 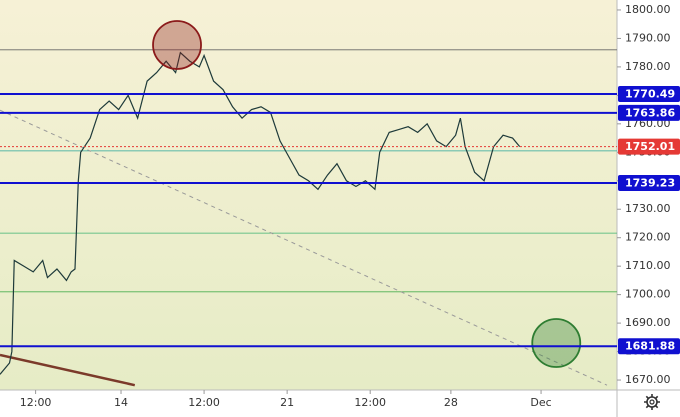 What do you see at coordinates (648, 9) in the screenshot?
I see `y-tick-label: 1800.00` at bounding box center [648, 9].